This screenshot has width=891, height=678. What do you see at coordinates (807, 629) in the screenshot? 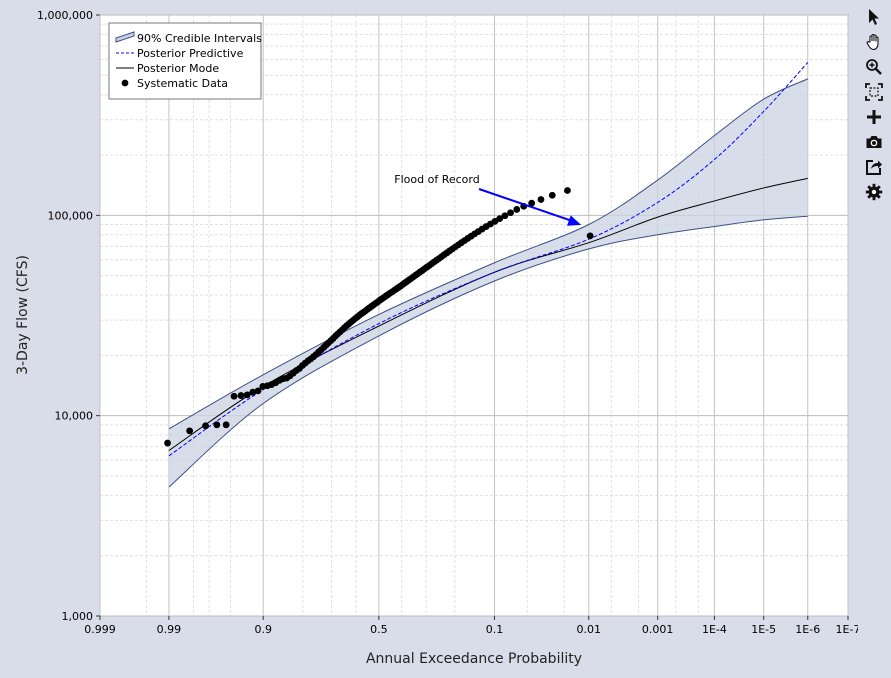
I see `x-tick-label: 1E-6` at bounding box center [807, 629].